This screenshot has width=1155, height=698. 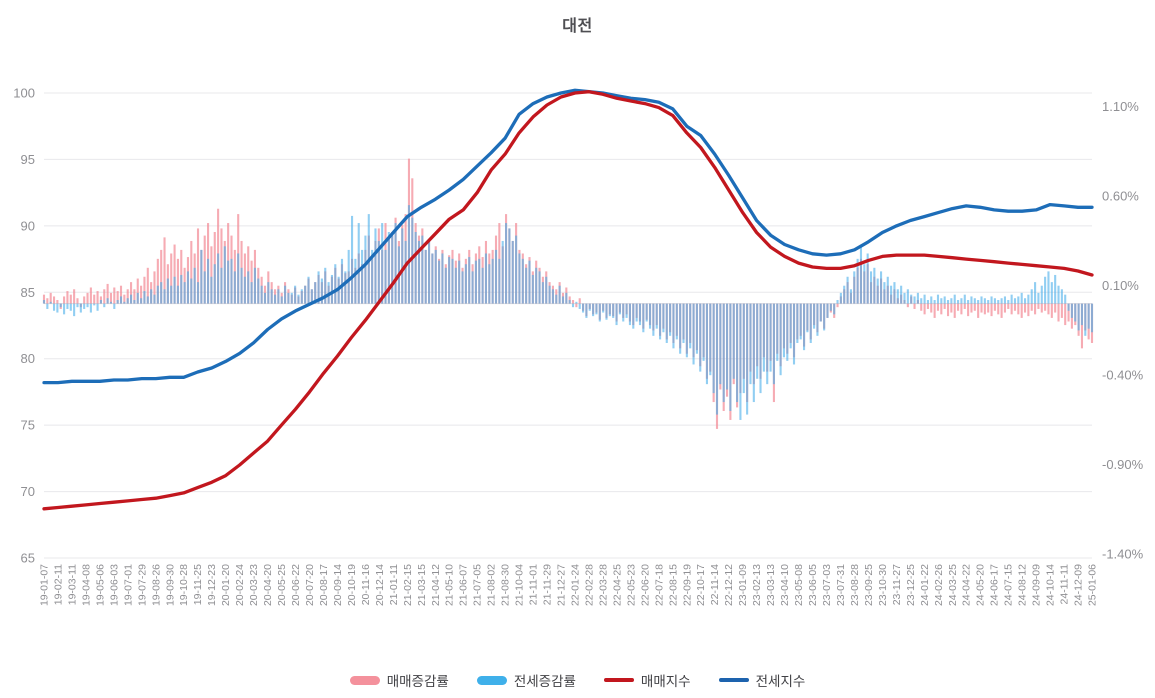 I want to click on svg-text: 20-10-19, so click(x=352, y=585).